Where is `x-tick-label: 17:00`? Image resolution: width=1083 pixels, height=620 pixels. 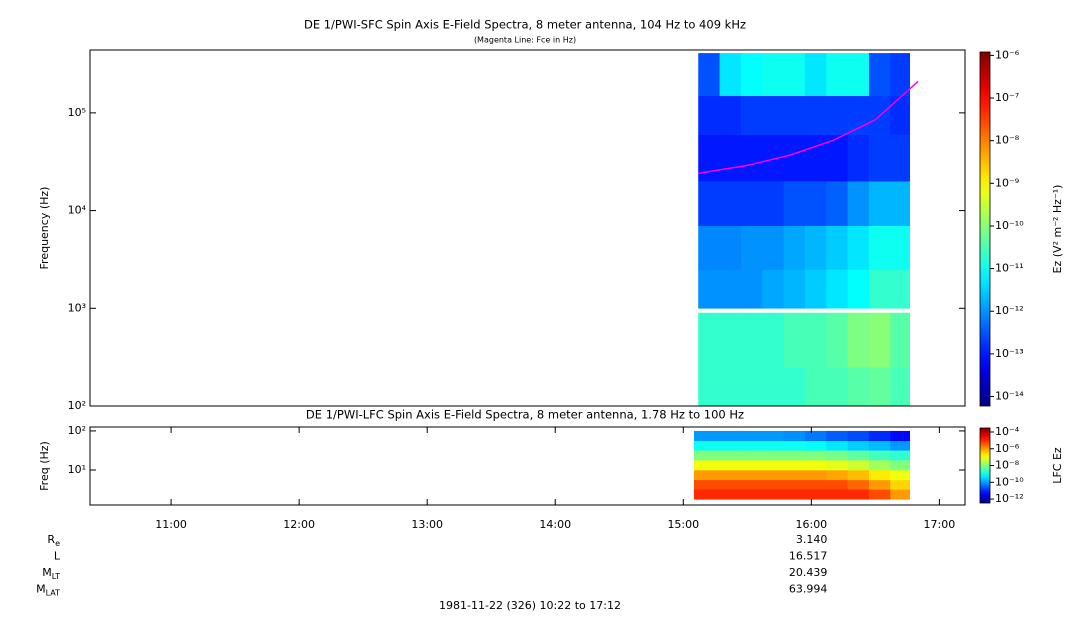
x-tick-label: 17:00 is located at coordinates (940, 524).